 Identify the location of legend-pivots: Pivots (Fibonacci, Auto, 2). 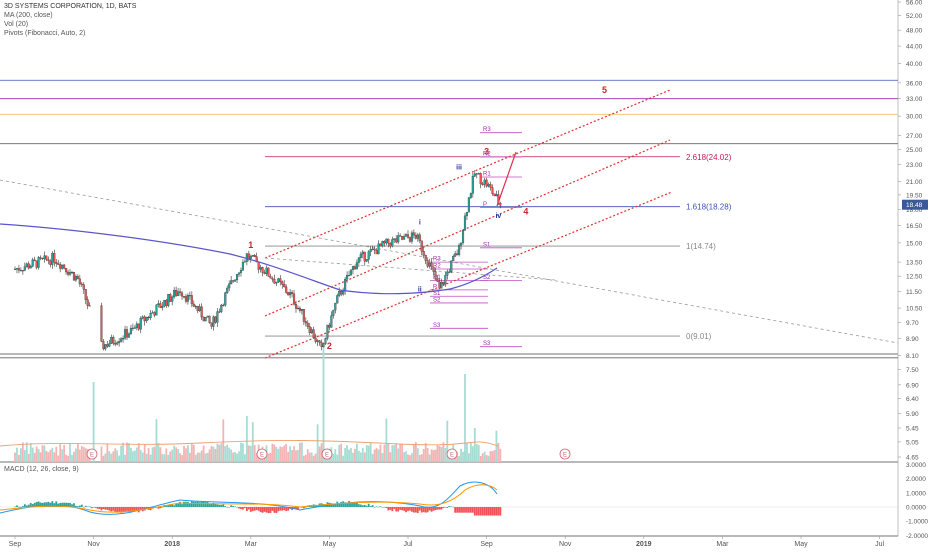
(45, 33).